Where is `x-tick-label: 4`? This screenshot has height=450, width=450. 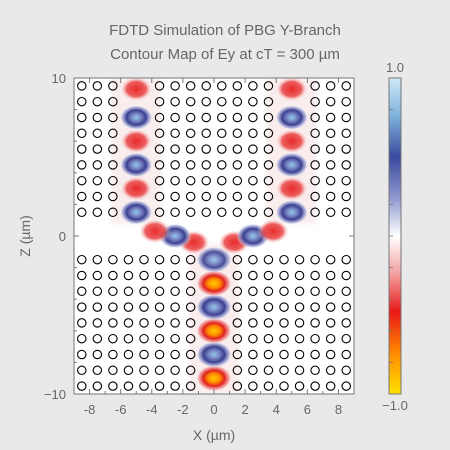 x-tick-label: 4 is located at coordinates (276, 409).